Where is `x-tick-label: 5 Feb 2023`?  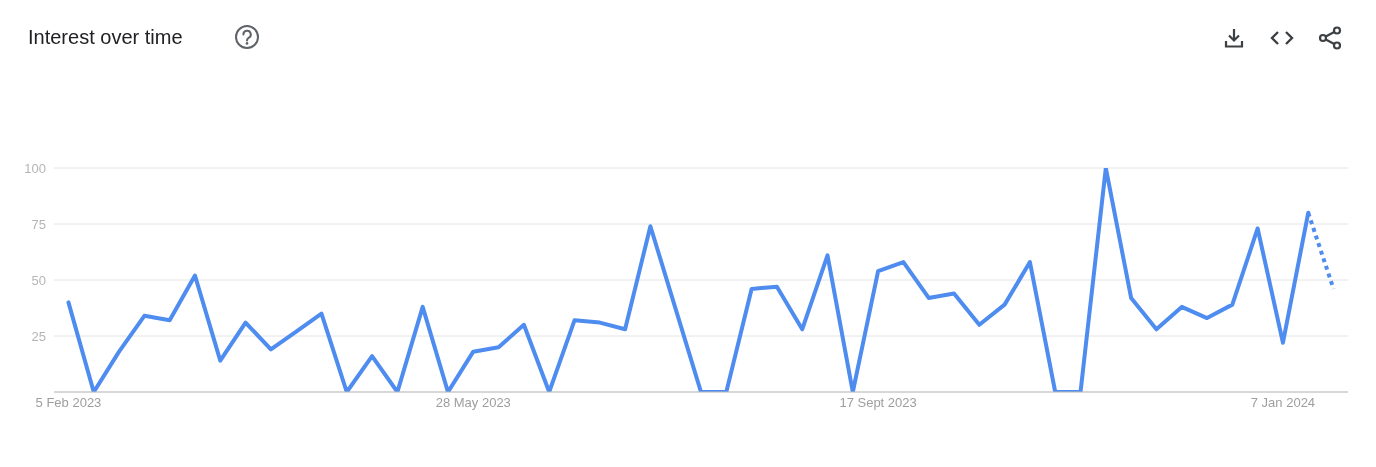 x-tick-label: 5 Feb 2023 is located at coordinates (68, 403).